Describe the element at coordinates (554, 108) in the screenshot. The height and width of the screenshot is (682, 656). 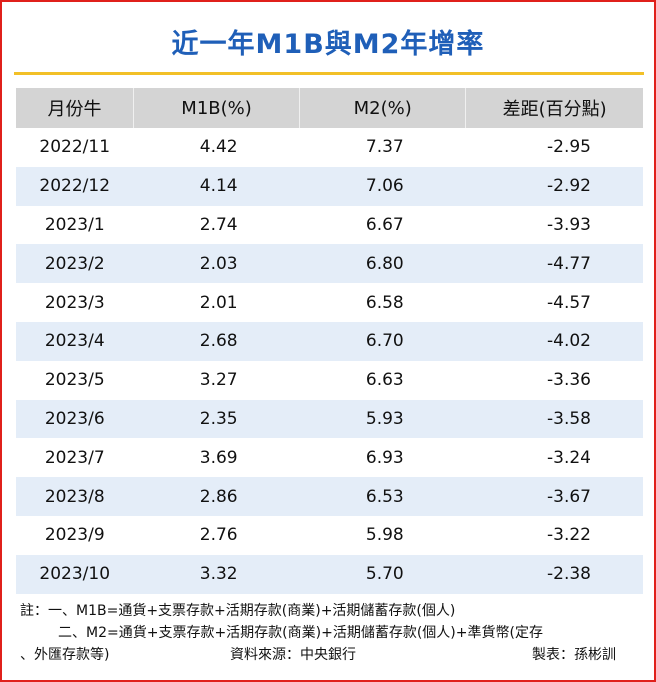
I see `header-cell: 差距(百分點)` at that location.